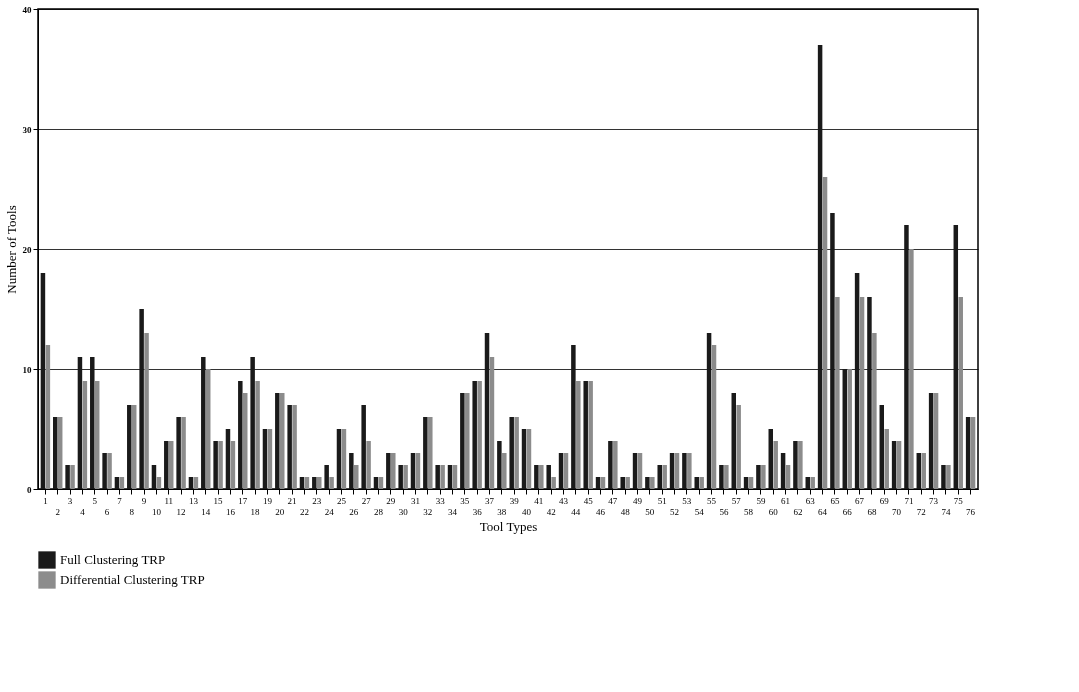 The width and height of the screenshot is (1079, 692). I want to click on legend-label: Differential Clustering TRP, so click(132, 579).